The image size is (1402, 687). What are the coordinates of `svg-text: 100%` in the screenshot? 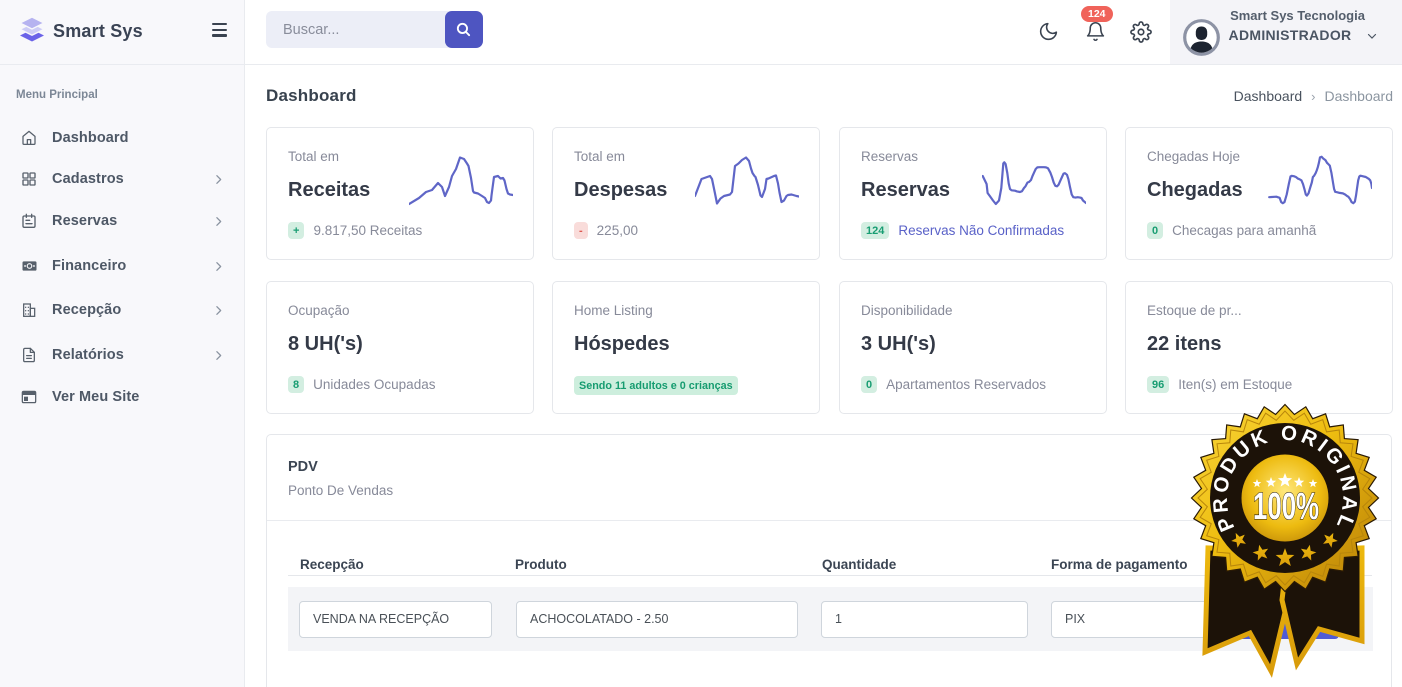 It's located at (1286, 506).